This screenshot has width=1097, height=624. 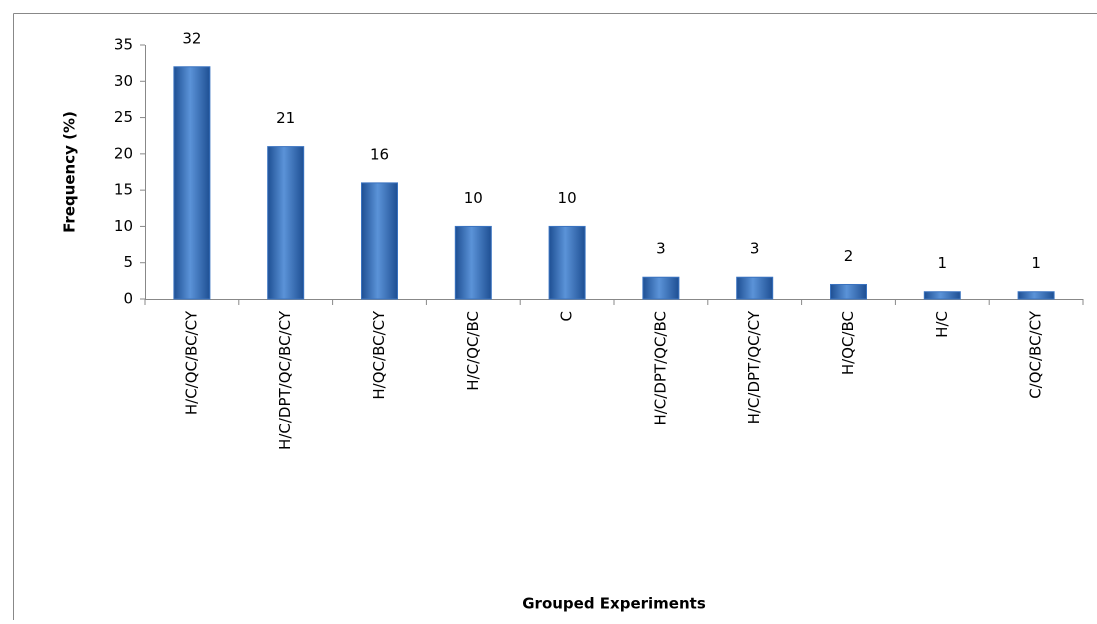 I want to click on x-axis-title: Grouped Experiments, so click(x=614, y=604).